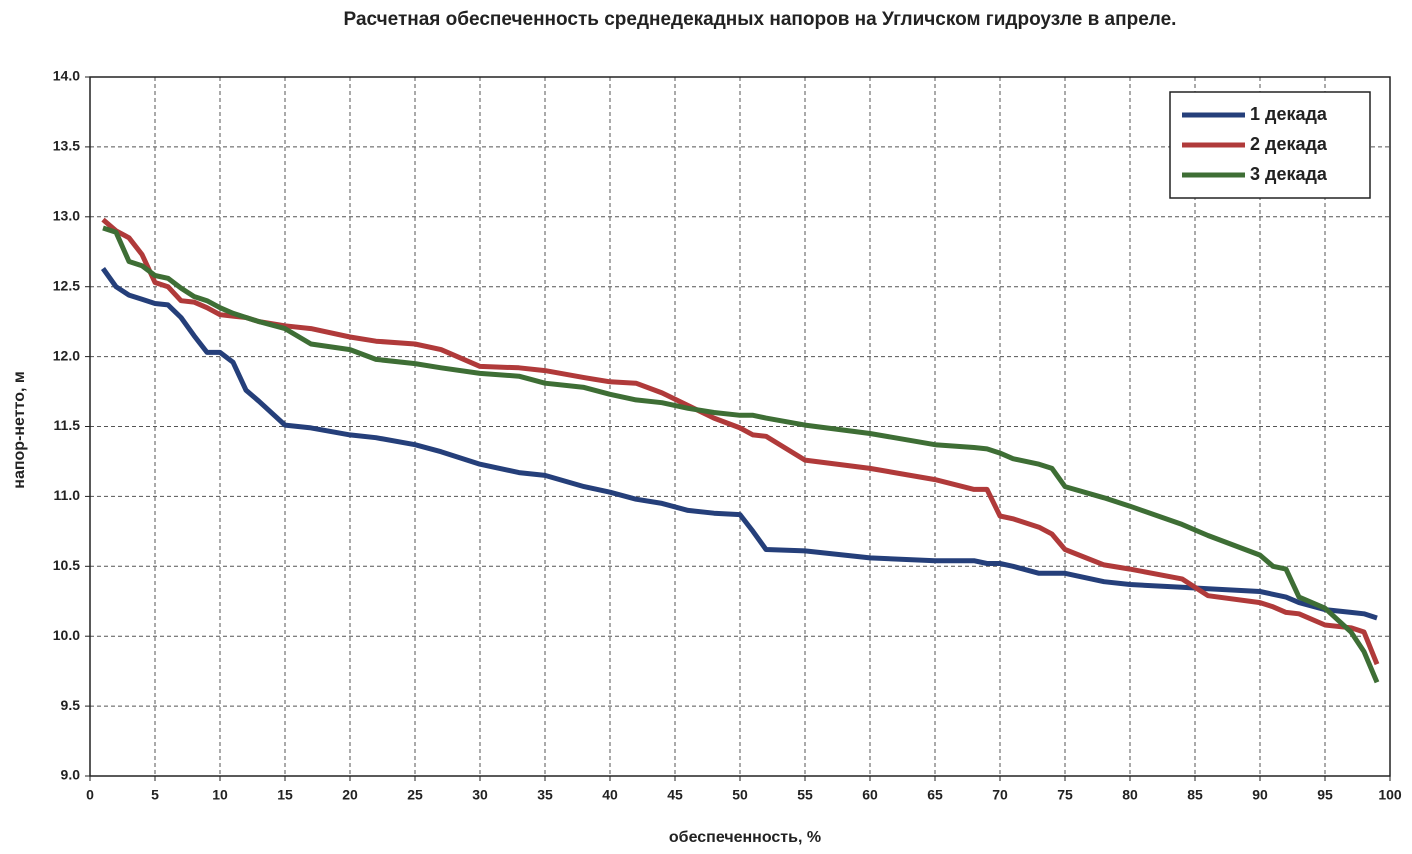 Image resolution: width=1412 pixels, height=854 pixels. What do you see at coordinates (1289, 174) in the screenshot?
I see `legend-label: 3 декада` at bounding box center [1289, 174].